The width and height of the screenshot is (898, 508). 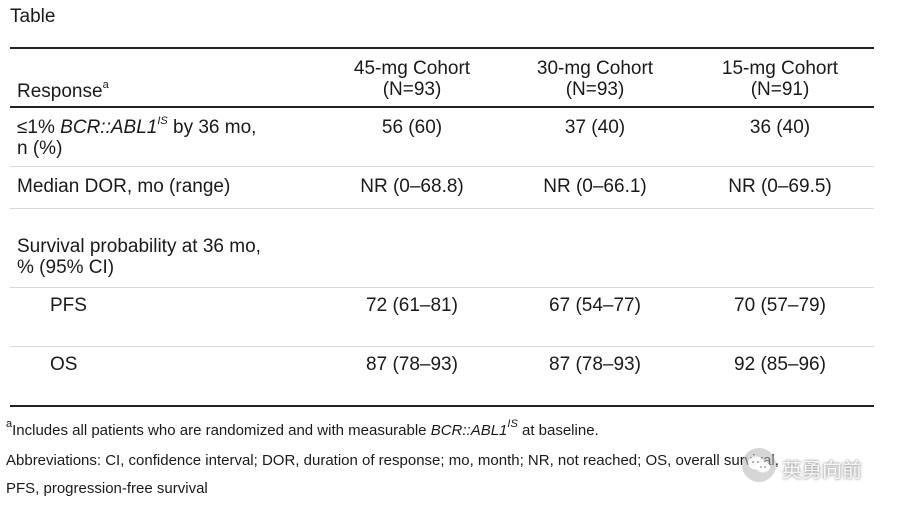 What do you see at coordinates (64, 364) in the screenshot?
I see `row-os-label: OS` at bounding box center [64, 364].